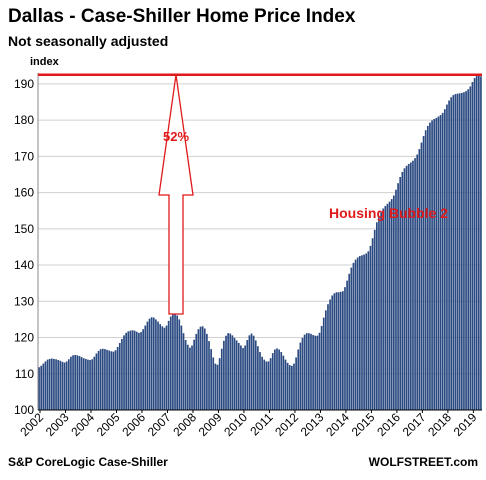 This screenshot has width=486, height=480. What do you see at coordinates (261, 424) in the screenshot?
I see `x-tick-label: 2011` at bounding box center [261, 424].